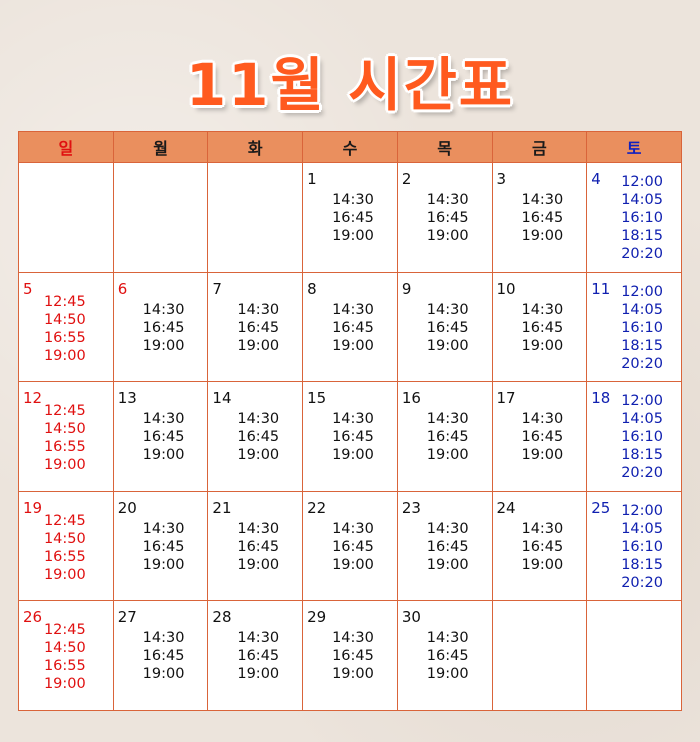 This screenshot has height=742, width=700. I want to click on day-cell: 5 12:45 14:50 16:55 19:00, so click(66, 327).